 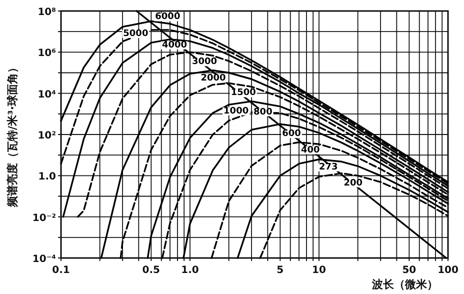 What do you see at coordinates (190, 270) in the screenshot?
I see `x-tick-label: 1.0` at bounding box center [190, 270].